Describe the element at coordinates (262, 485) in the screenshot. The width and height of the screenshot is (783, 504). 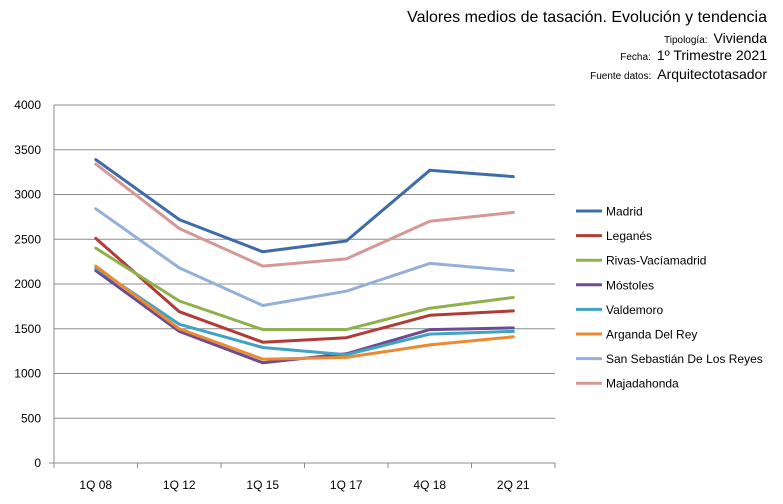
I see `x-tick-label: 1Q 15` at that location.